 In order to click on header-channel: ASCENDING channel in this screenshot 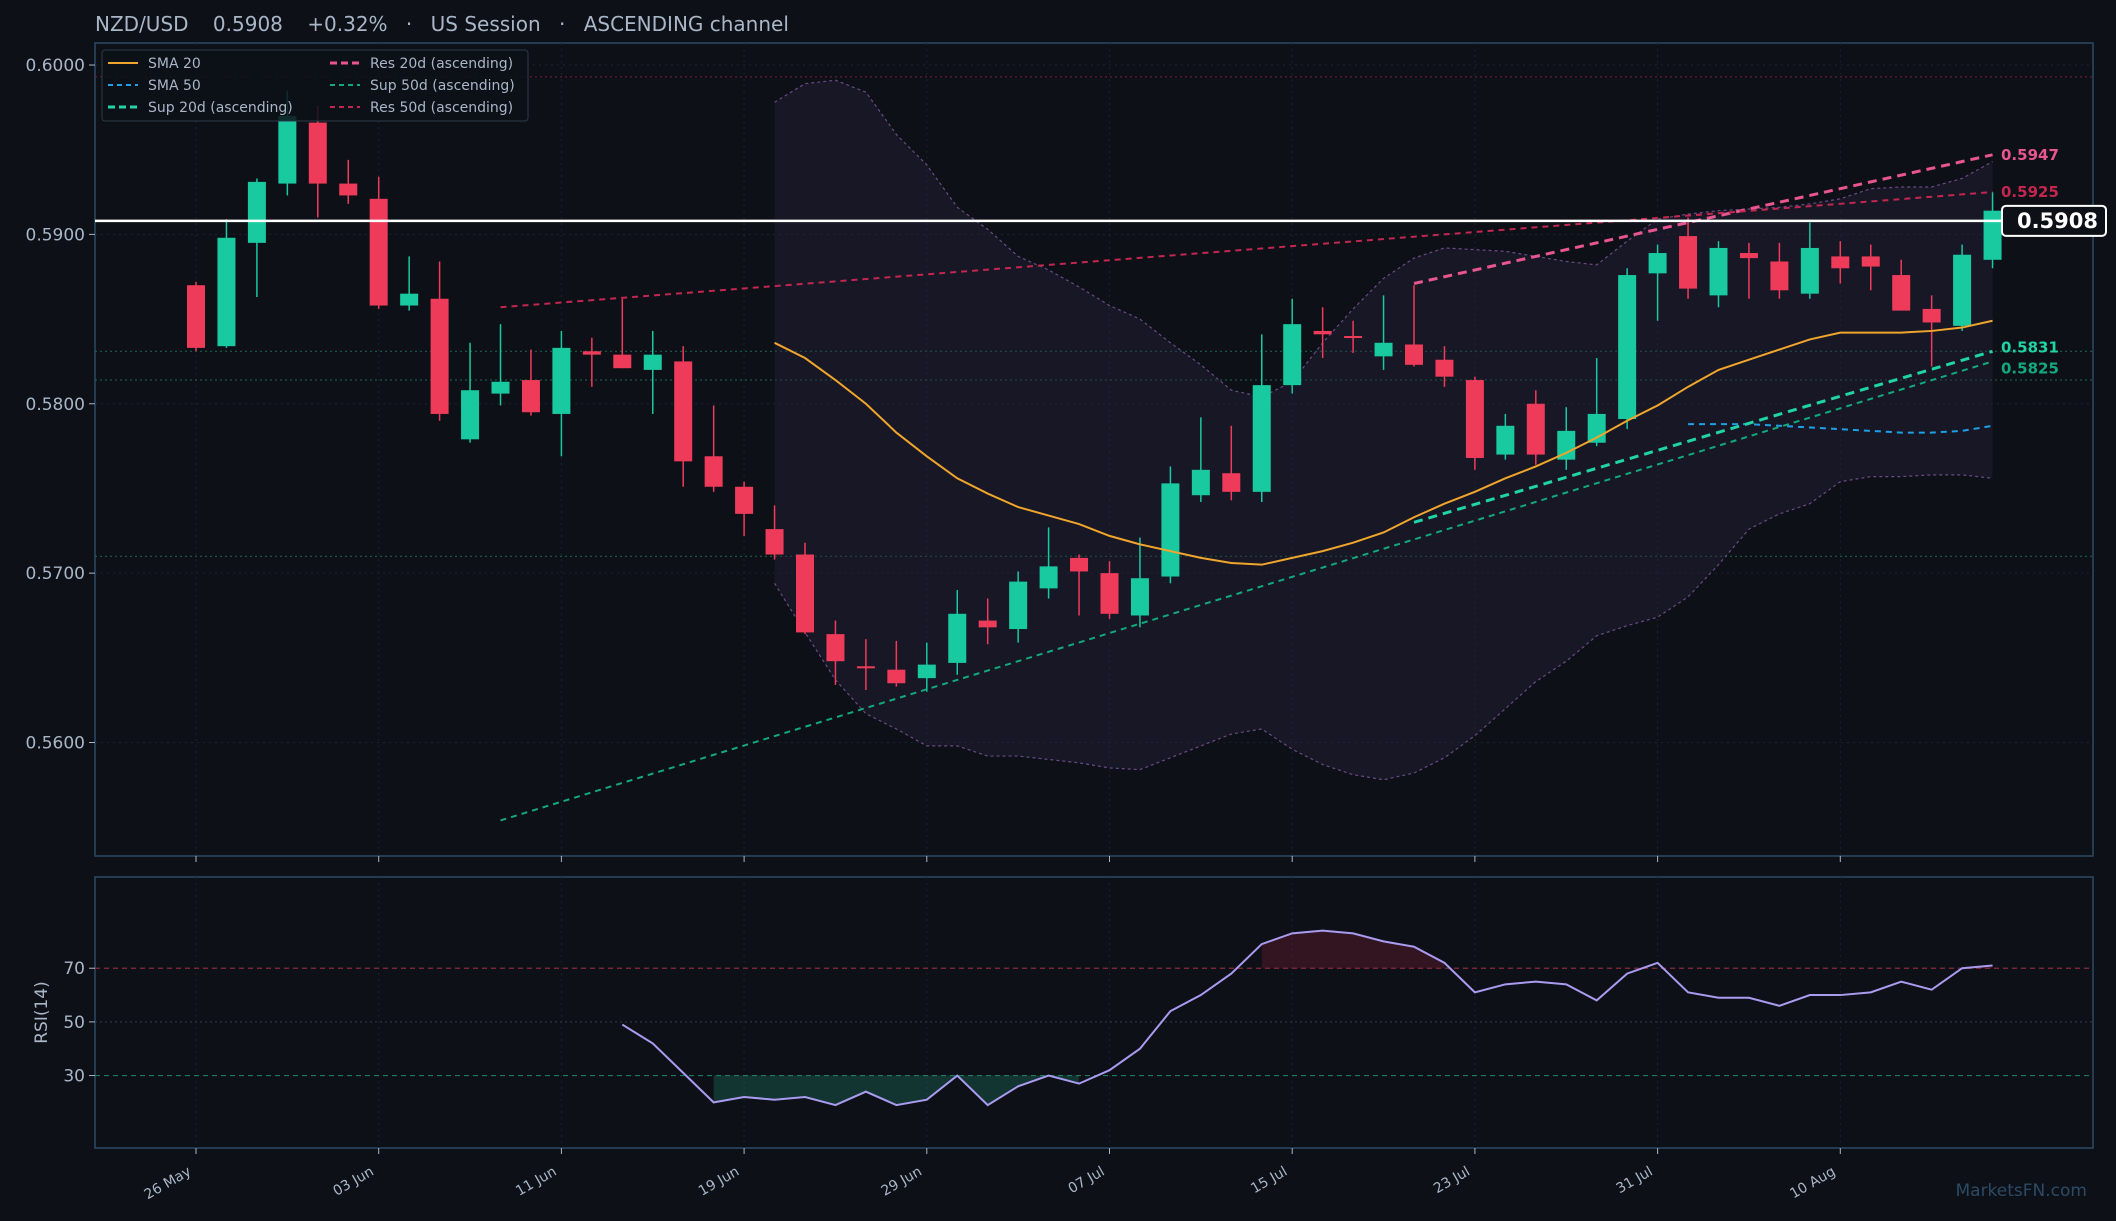, I will do `click(686, 24)`.